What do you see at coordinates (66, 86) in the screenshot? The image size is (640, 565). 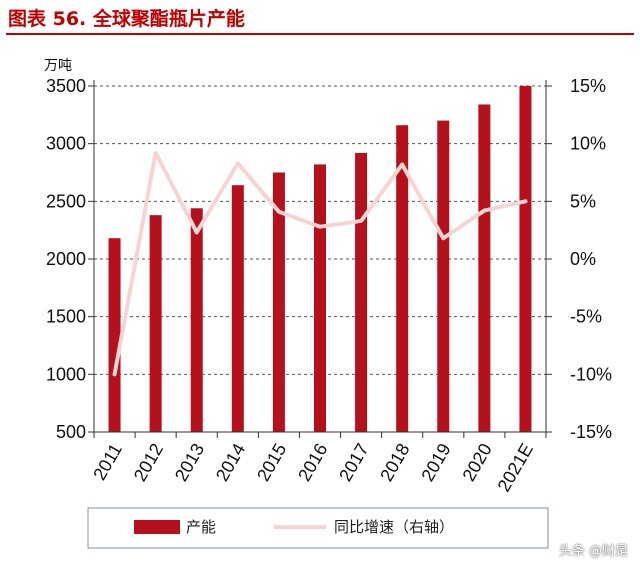 I see `y-left-tick-label: 3500` at bounding box center [66, 86].